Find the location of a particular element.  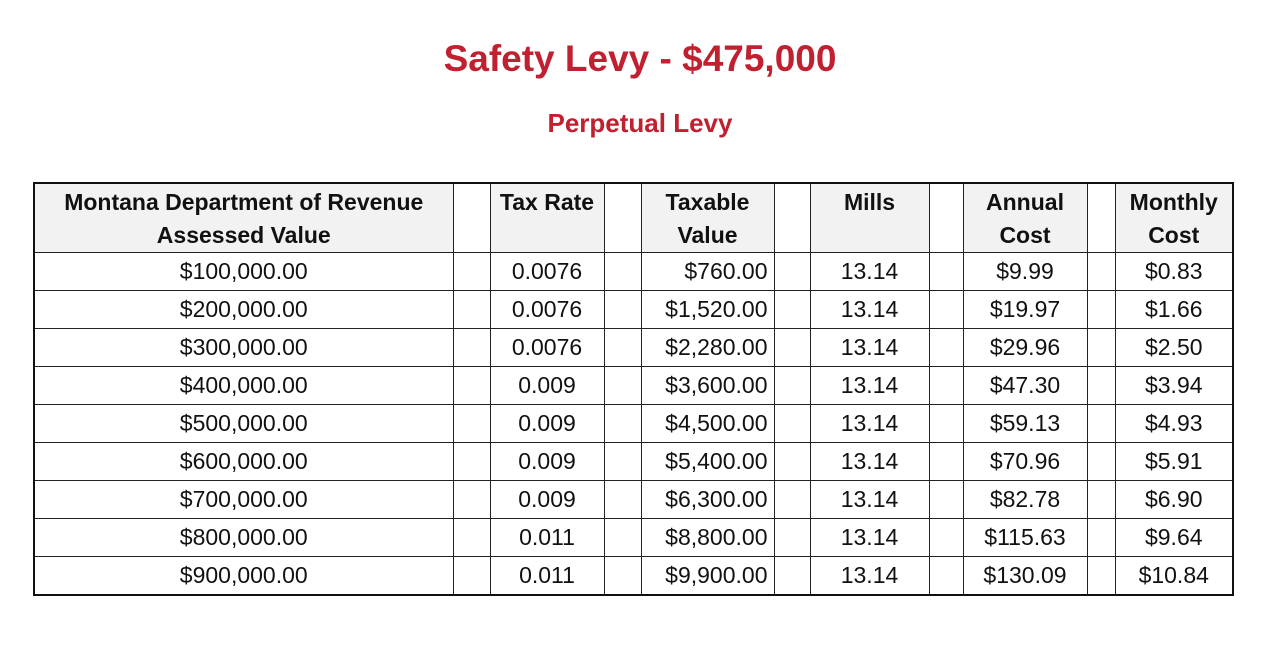

cell-assessed: $600,000.00 is located at coordinates (243, 461).